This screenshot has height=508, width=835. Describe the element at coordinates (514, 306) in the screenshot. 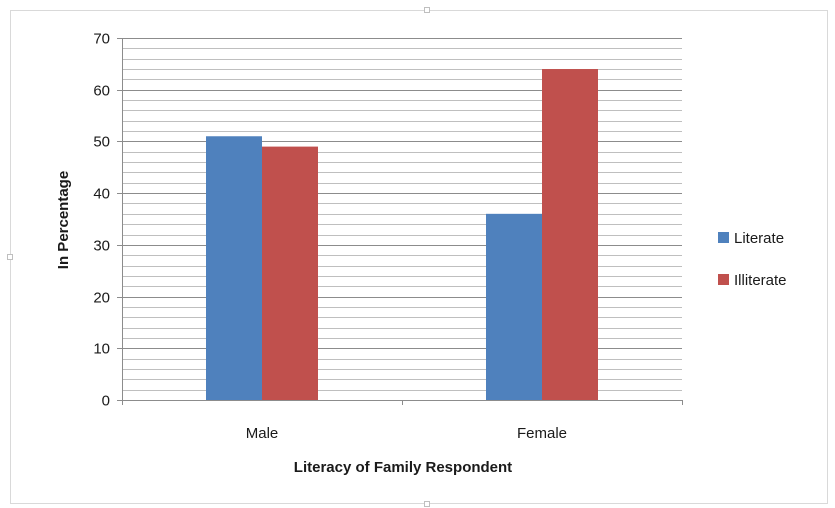

I see `bar-literate-female` at that location.